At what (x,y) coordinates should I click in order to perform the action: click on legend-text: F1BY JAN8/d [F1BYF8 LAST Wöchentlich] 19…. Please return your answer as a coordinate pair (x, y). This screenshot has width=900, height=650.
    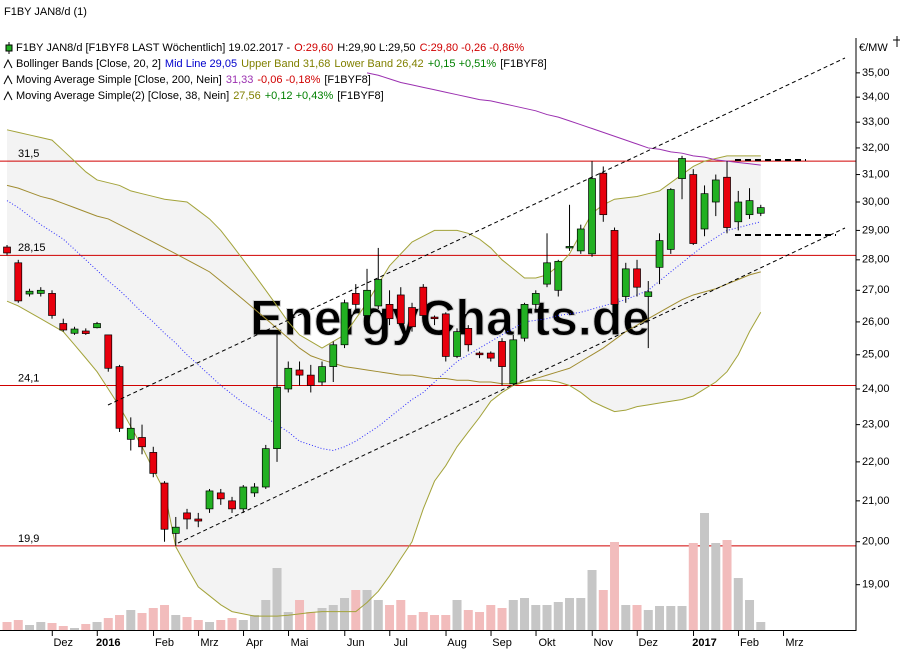
    Looking at the image, I should click on (153, 48).